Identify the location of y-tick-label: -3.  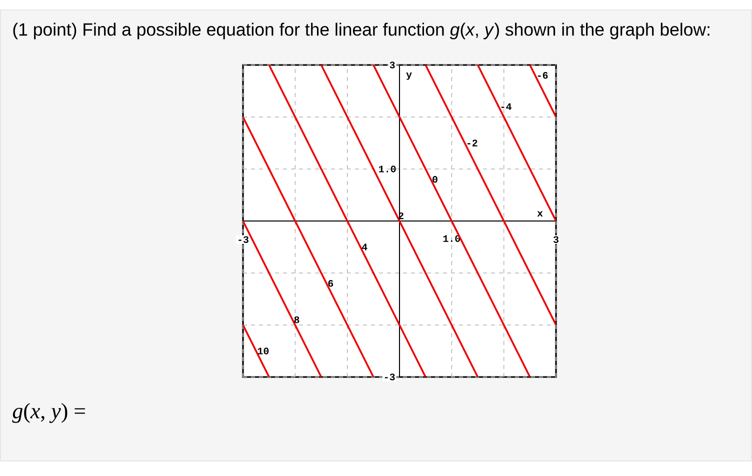
(389, 377).